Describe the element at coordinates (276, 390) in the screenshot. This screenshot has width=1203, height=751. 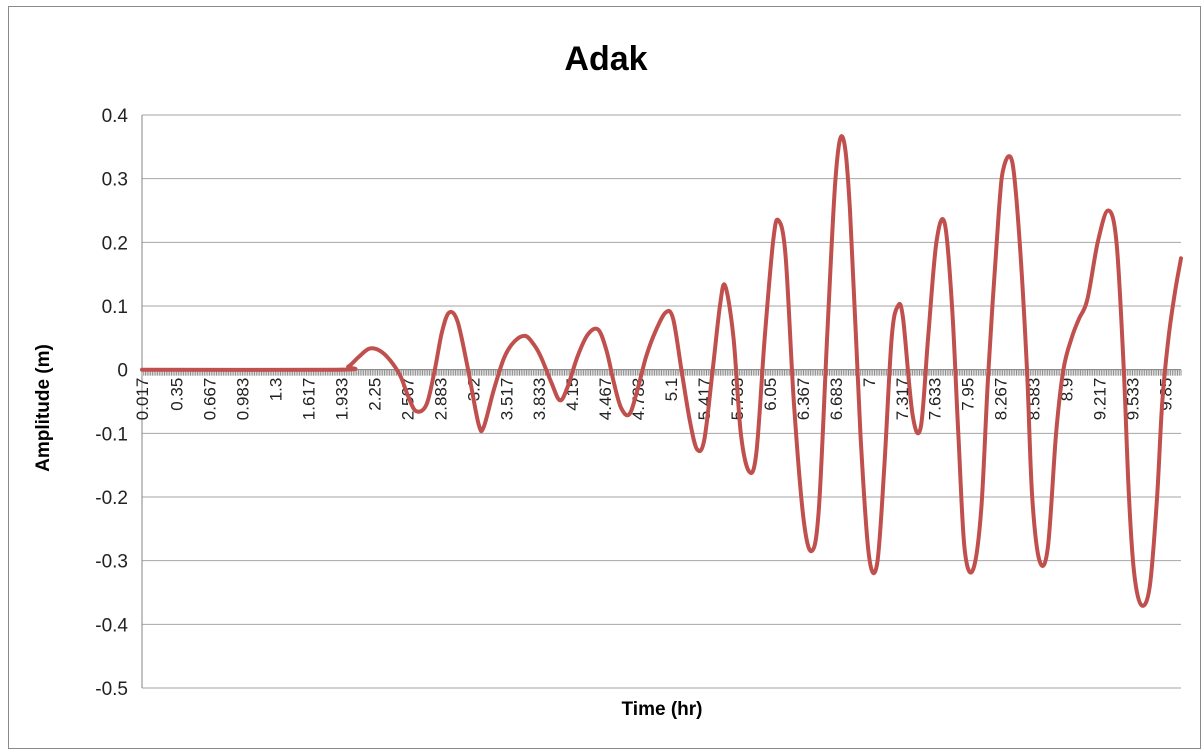
I see `x-tick-label: 1.3` at that location.